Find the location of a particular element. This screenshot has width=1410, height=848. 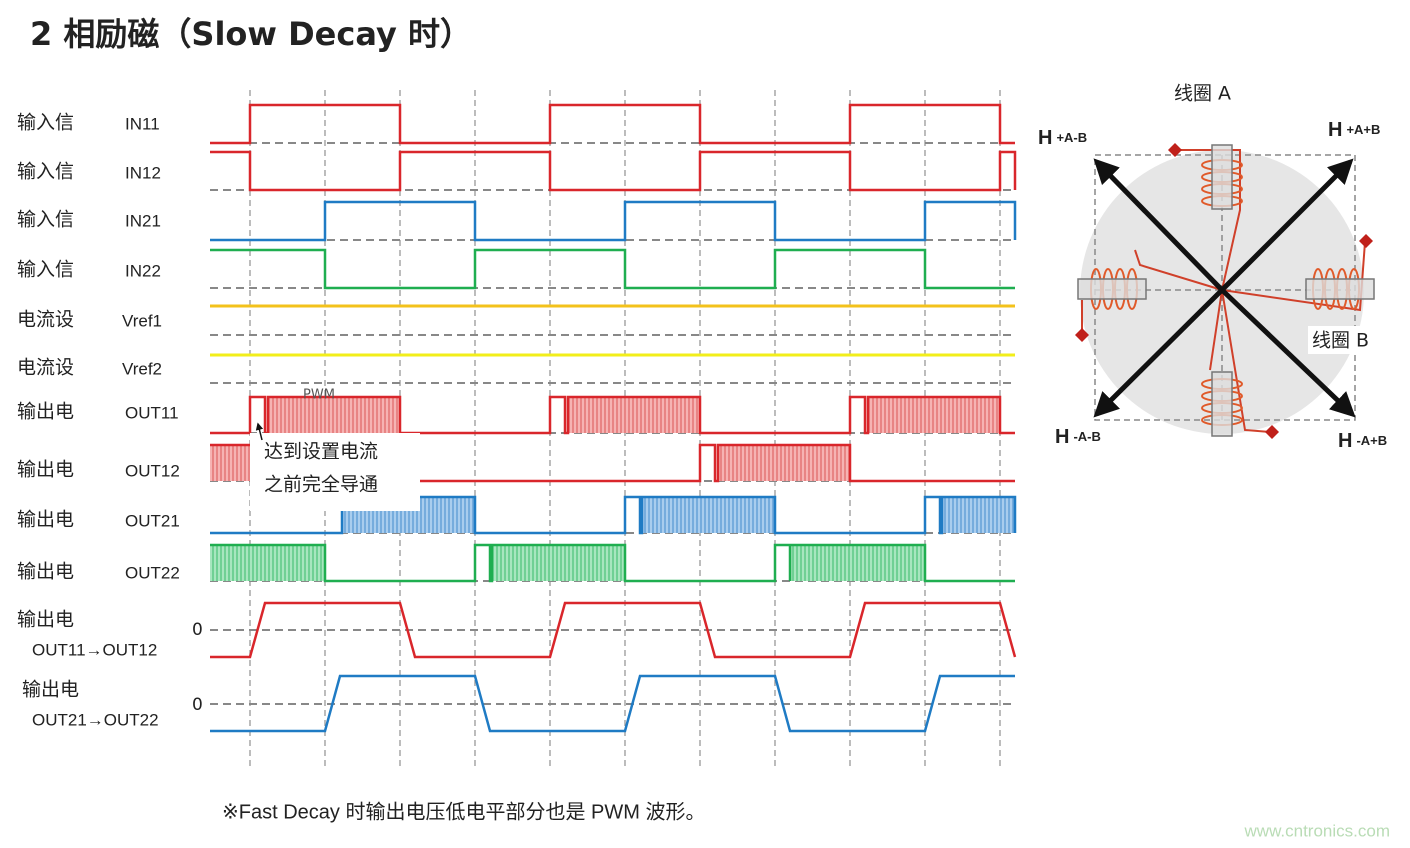

coil-b-bg is located at coordinates (1348, 340).